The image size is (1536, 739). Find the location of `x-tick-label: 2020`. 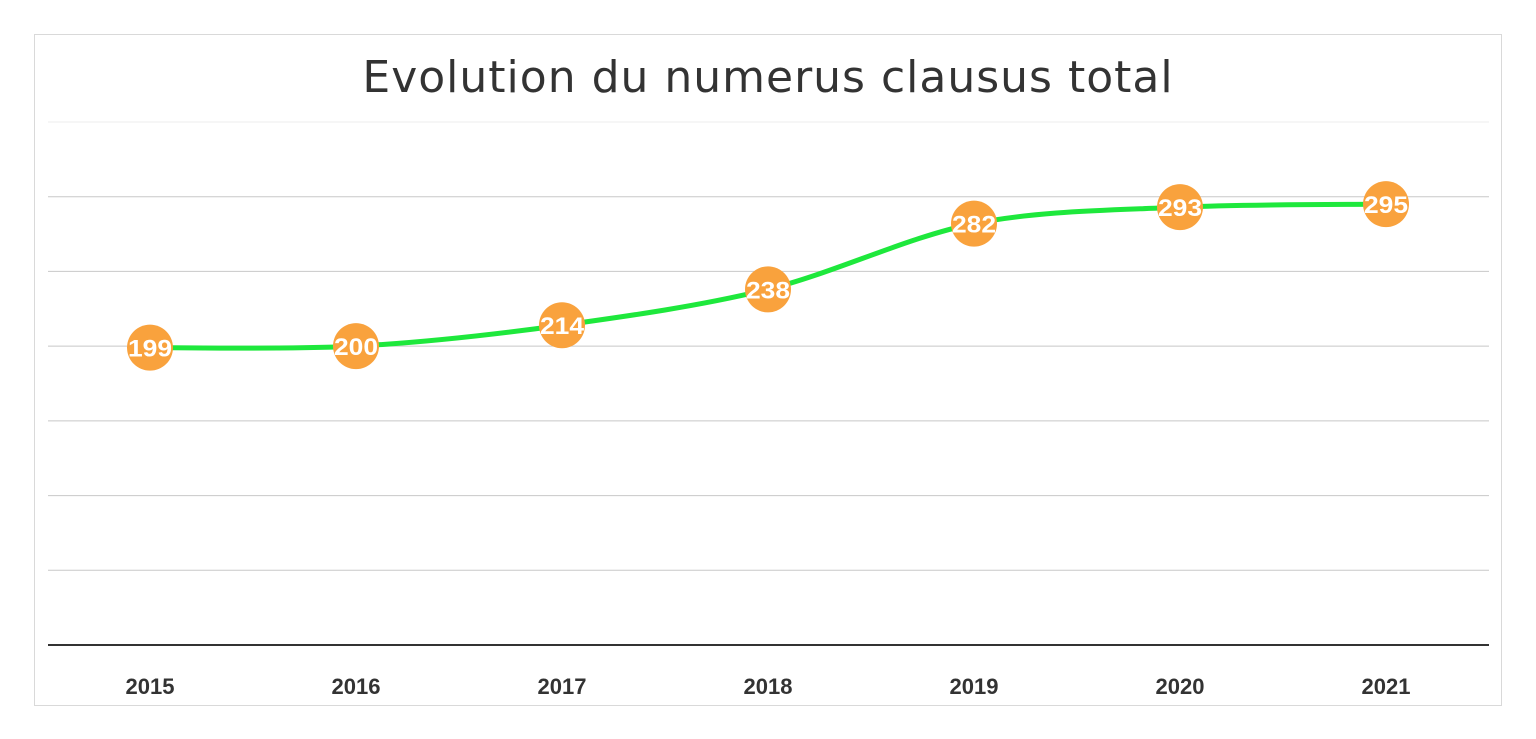

x-tick-label: 2020 is located at coordinates (1180, 686).